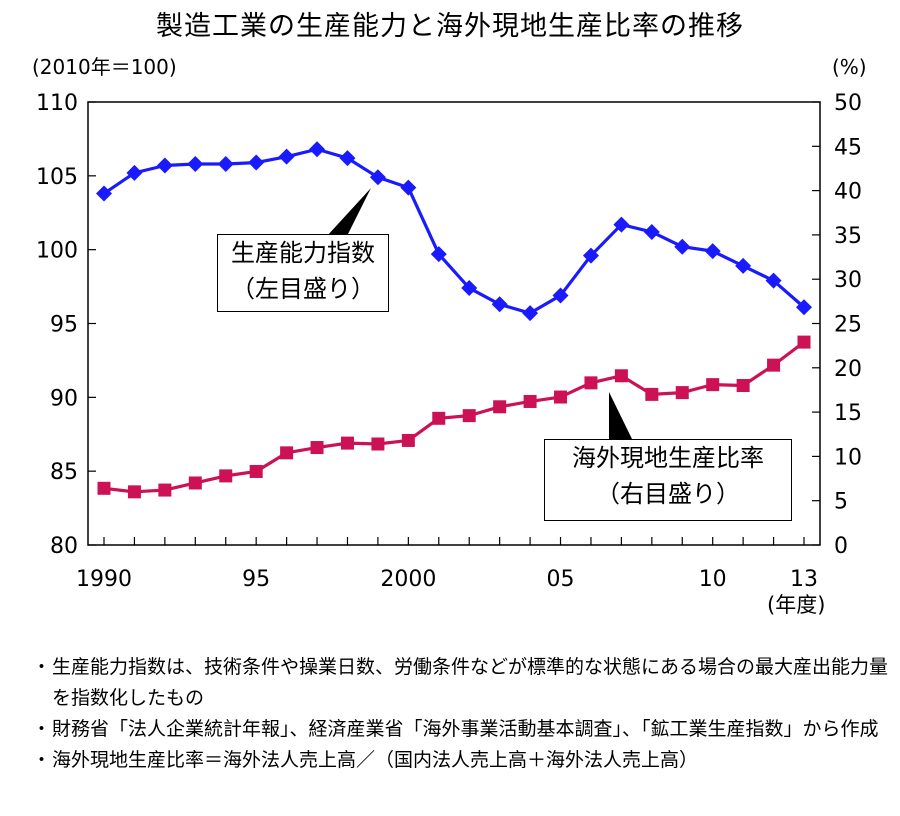 This screenshot has height=816, width=900. I want to click on annotation-capacity-index: 生産能力指数 （左目盛り）, so click(303, 273).